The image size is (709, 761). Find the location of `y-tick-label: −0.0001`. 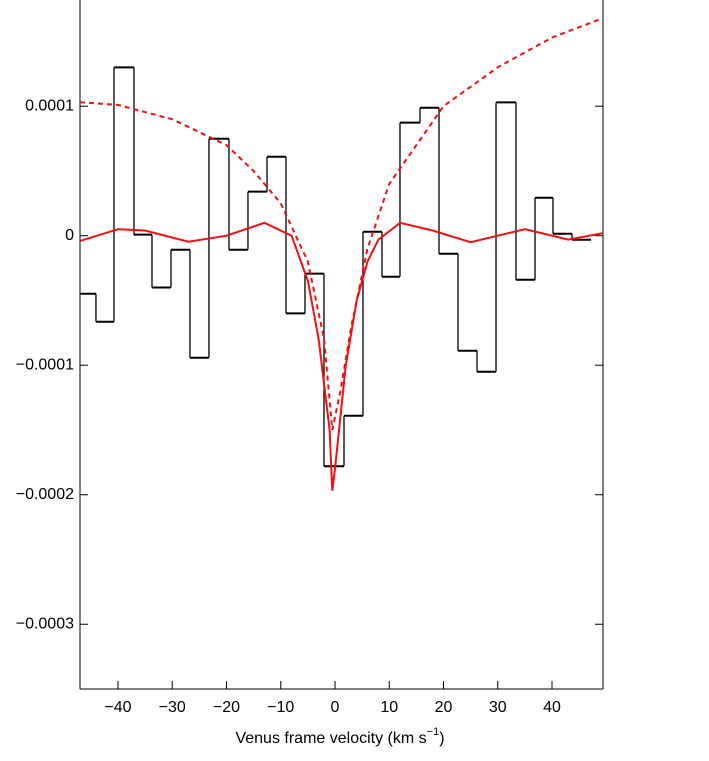

y-tick-label: −0.0001 is located at coordinates (45, 364).